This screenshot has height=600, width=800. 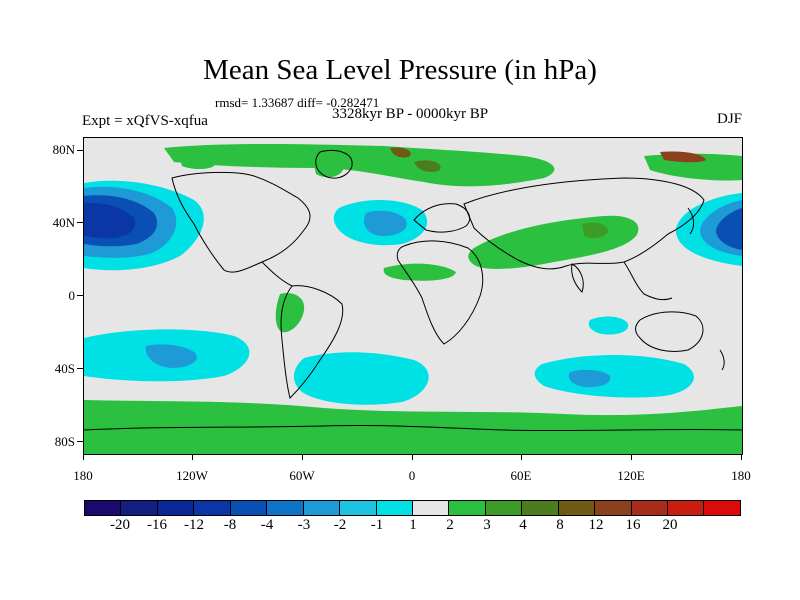 What do you see at coordinates (560, 525) in the screenshot?
I see `colorbar-label: 8` at bounding box center [560, 525].